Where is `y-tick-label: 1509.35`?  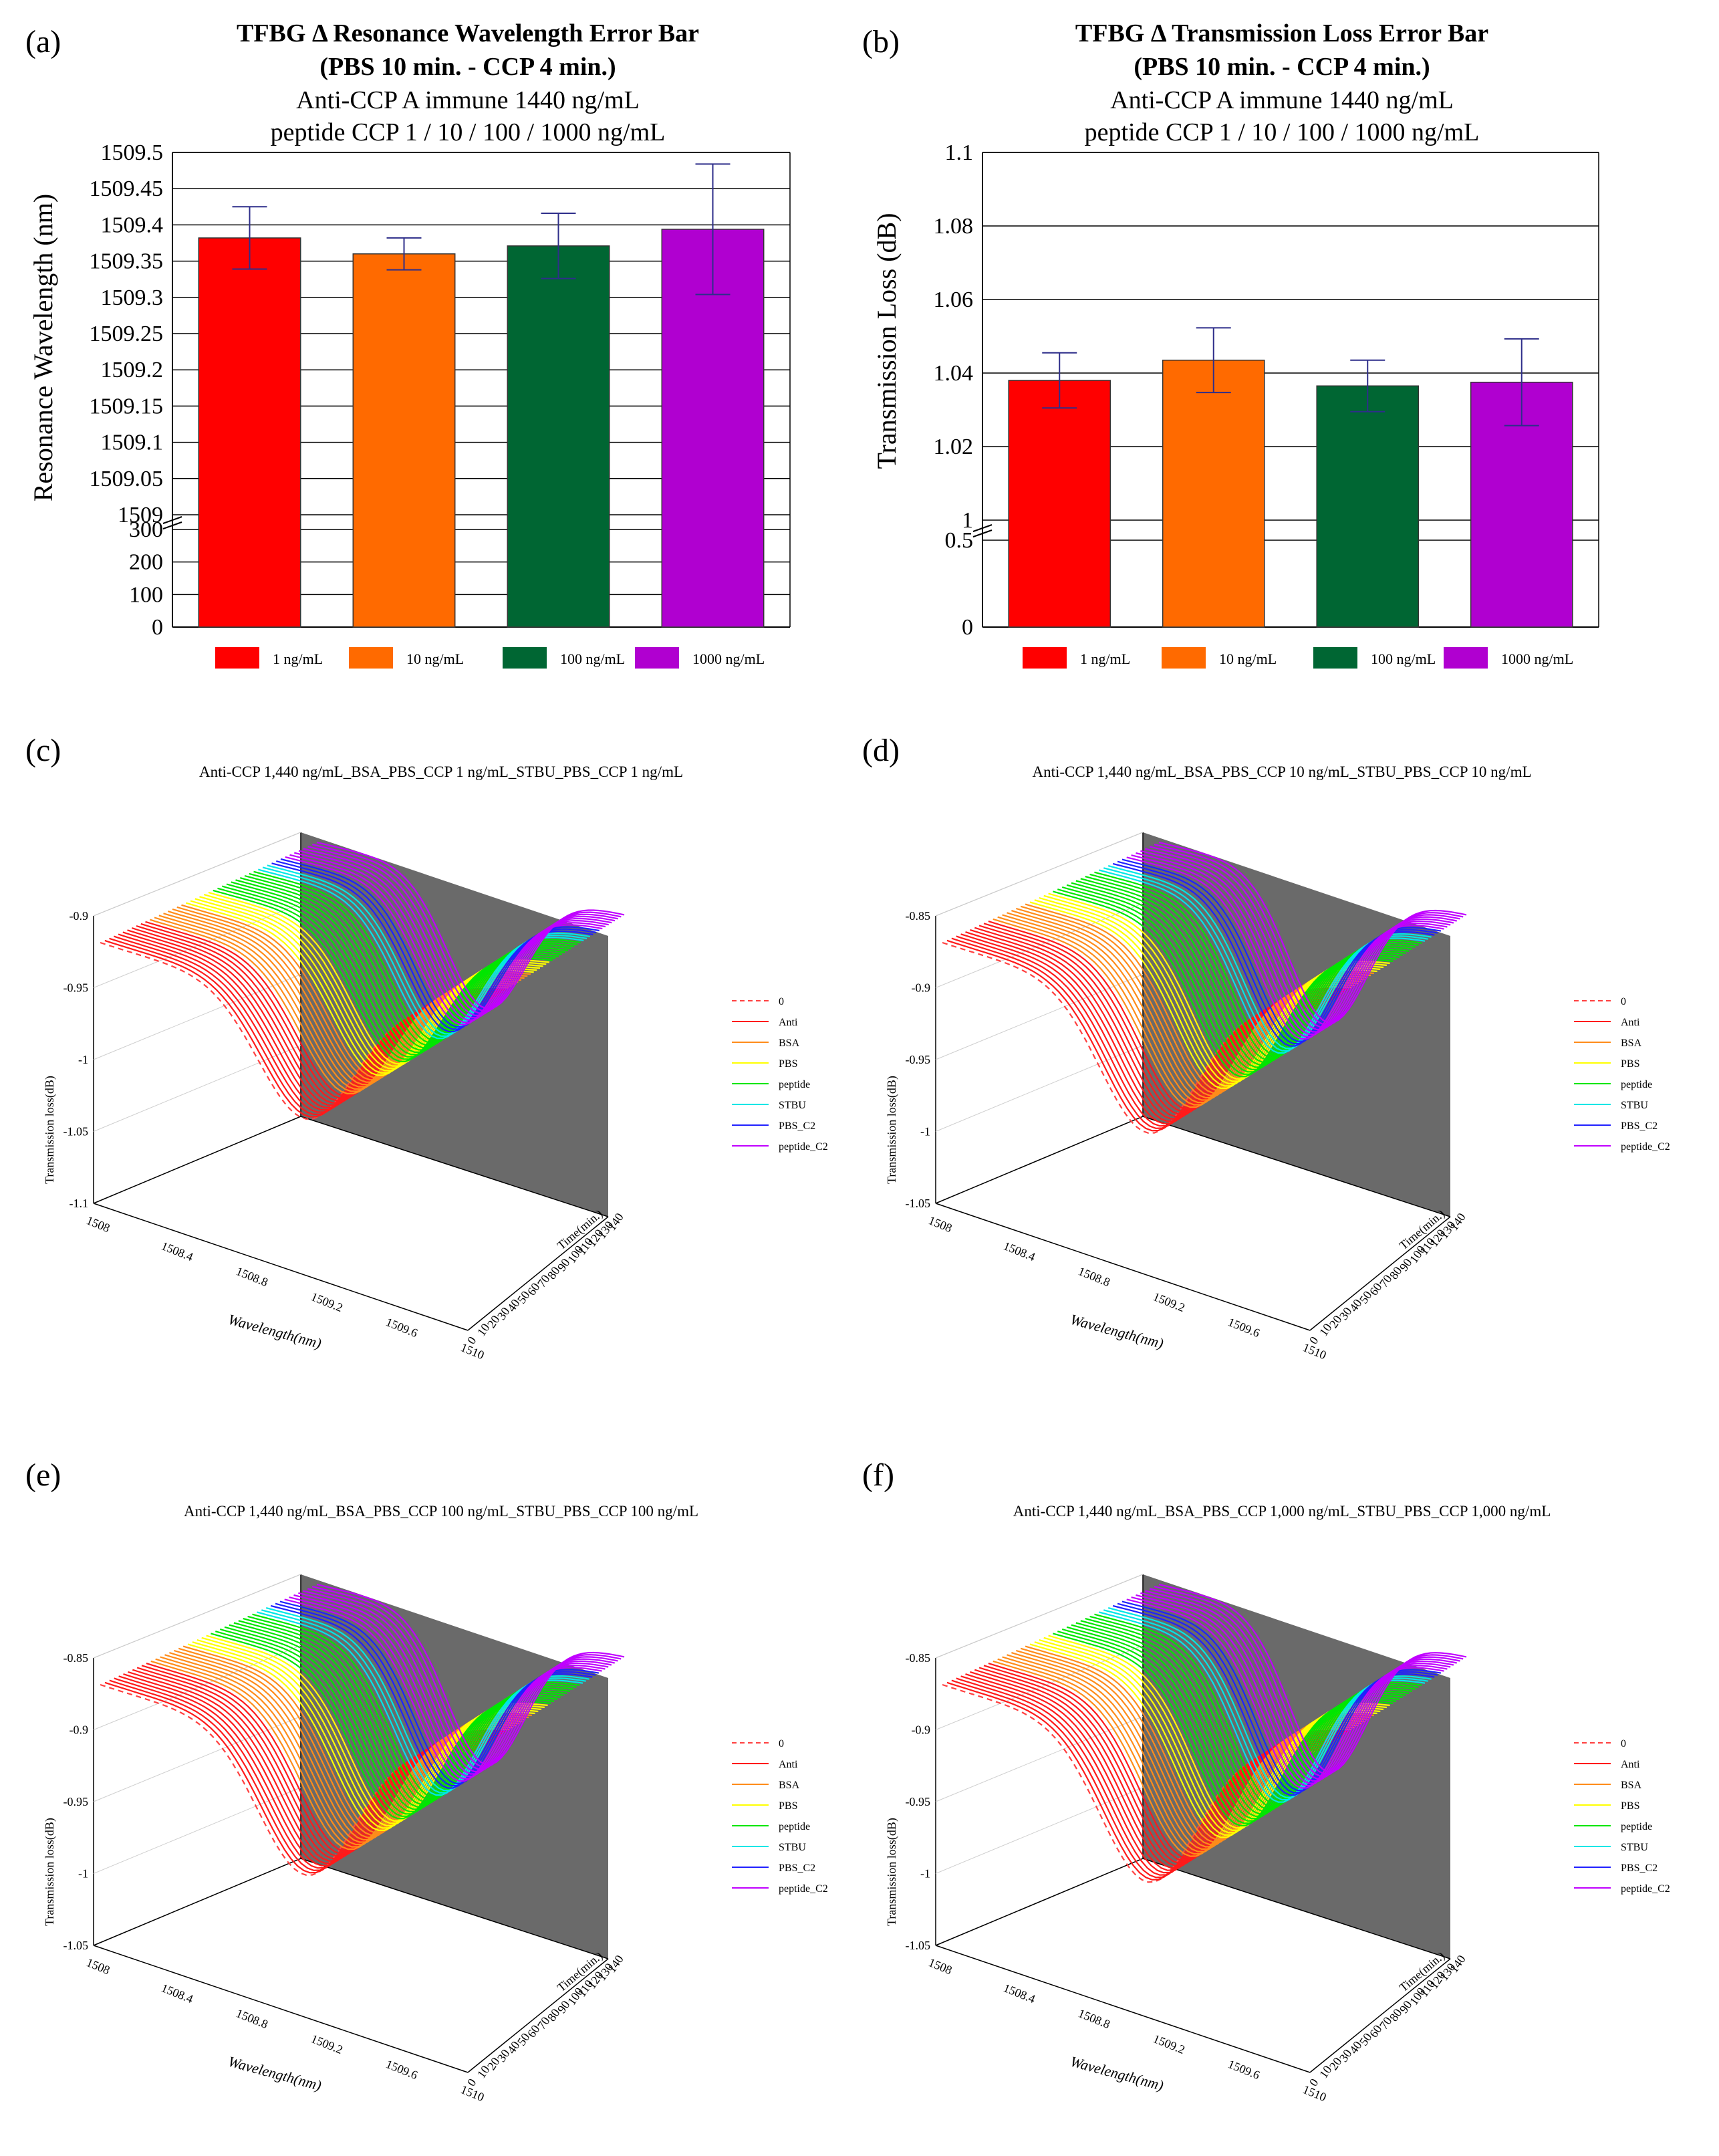 y-tick-label: 1509.35 is located at coordinates (127, 261).